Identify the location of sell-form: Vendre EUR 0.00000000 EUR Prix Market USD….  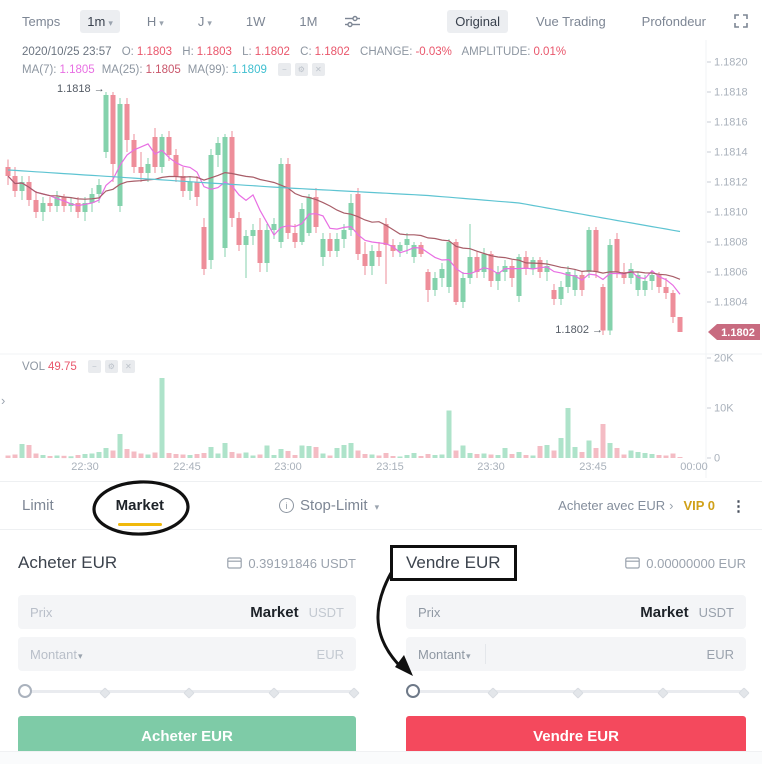
(570, 643).